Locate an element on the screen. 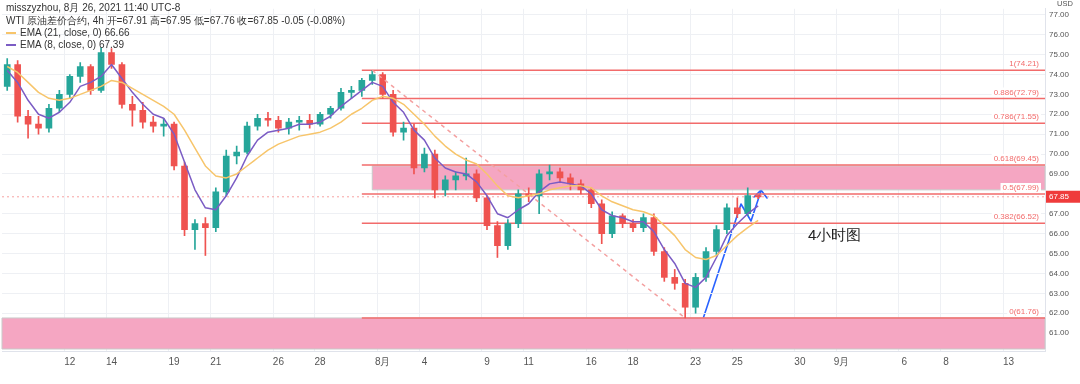 This screenshot has width=1080, height=384. y-tick-label: 67.00 is located at coordinates (1059, 213).